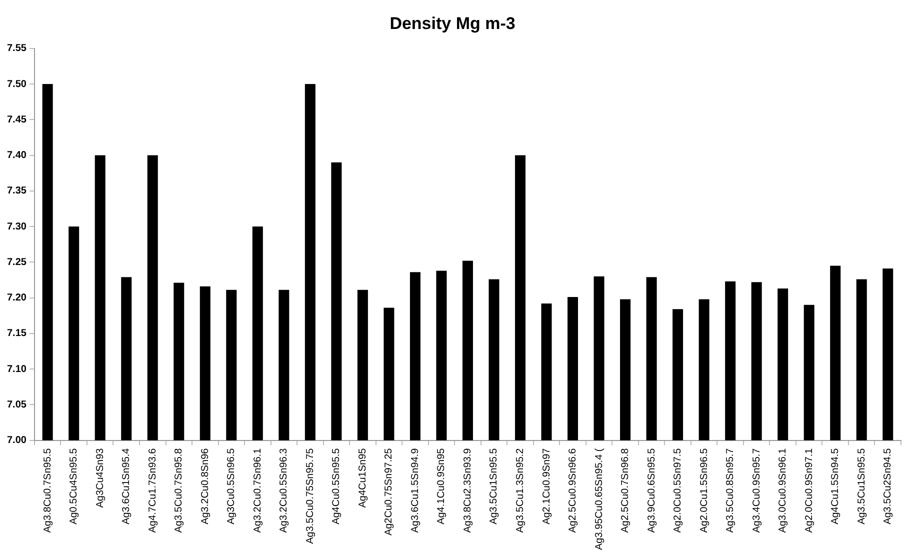 Image resolution: width=911 pixels, height=557 pixels. I want to click on x-tick-label: Ag3.5Cu0.7Sn95.8, so click(179, 490).